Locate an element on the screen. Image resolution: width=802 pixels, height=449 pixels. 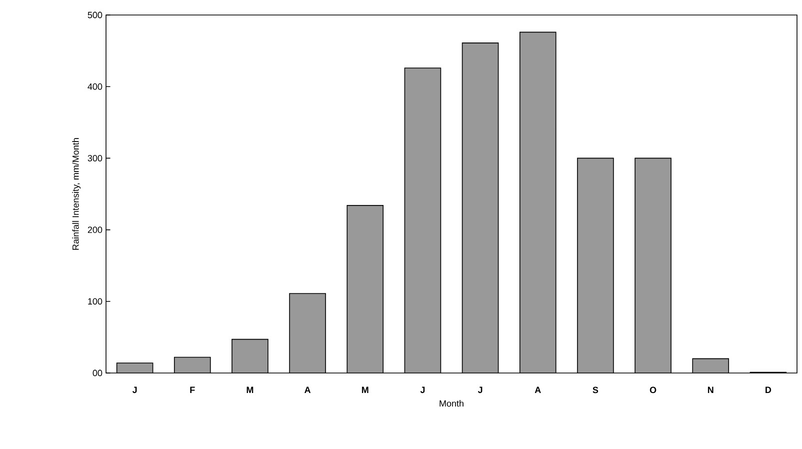
y-tick-label: 100 is located at coordinates (95, 301).